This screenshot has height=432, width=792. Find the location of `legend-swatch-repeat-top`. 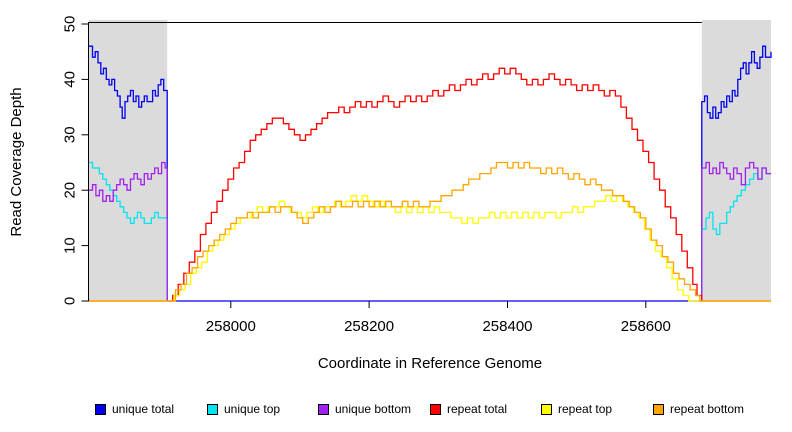

legend-swatch-repeat-top is located at coordinates (546, 409).